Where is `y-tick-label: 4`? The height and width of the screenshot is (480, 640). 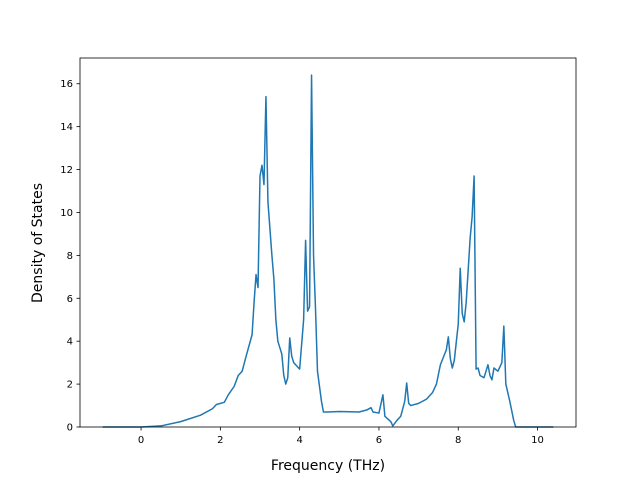 y-tick-label: 4 is located at coordinates (70, 342).